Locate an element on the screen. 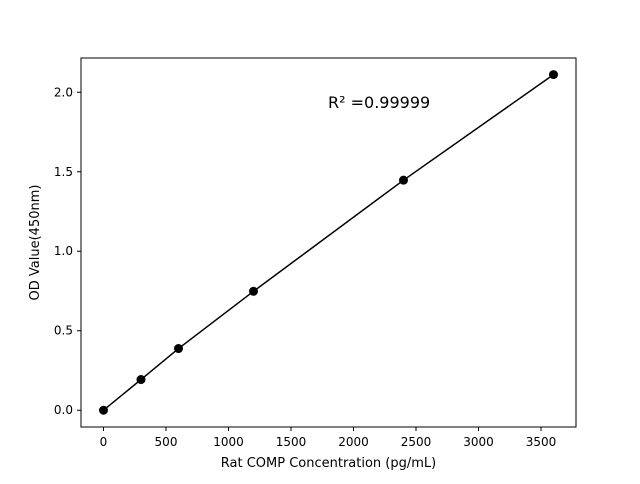 This screenshot has height=484, width=640. y-axis-ticks: 0.0 0.5 1.0 1.5 2.0 is located at coordinates (67, 251).